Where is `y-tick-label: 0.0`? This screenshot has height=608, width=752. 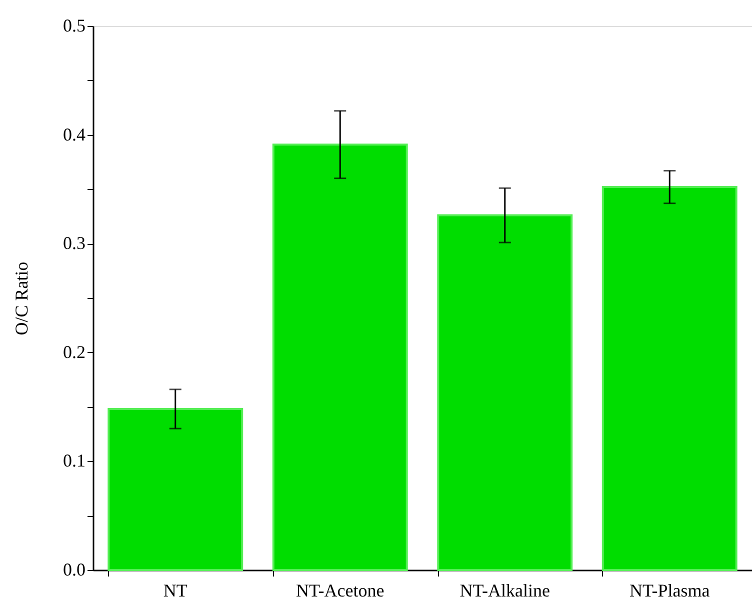 y-tick-label: 0.0 is located at coordinates (74, 570).